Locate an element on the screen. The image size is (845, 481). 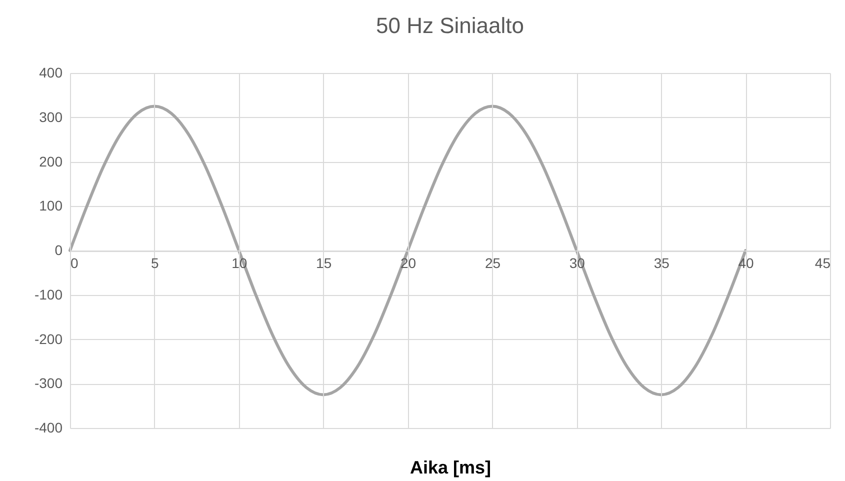
x-tick-label: 25 is located at coordinates (492, 263).